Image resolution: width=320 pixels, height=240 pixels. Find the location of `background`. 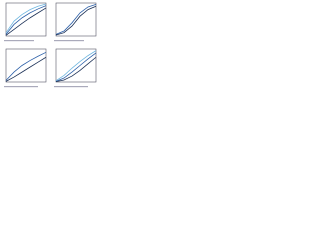

background is located at coordinates (50, 45).